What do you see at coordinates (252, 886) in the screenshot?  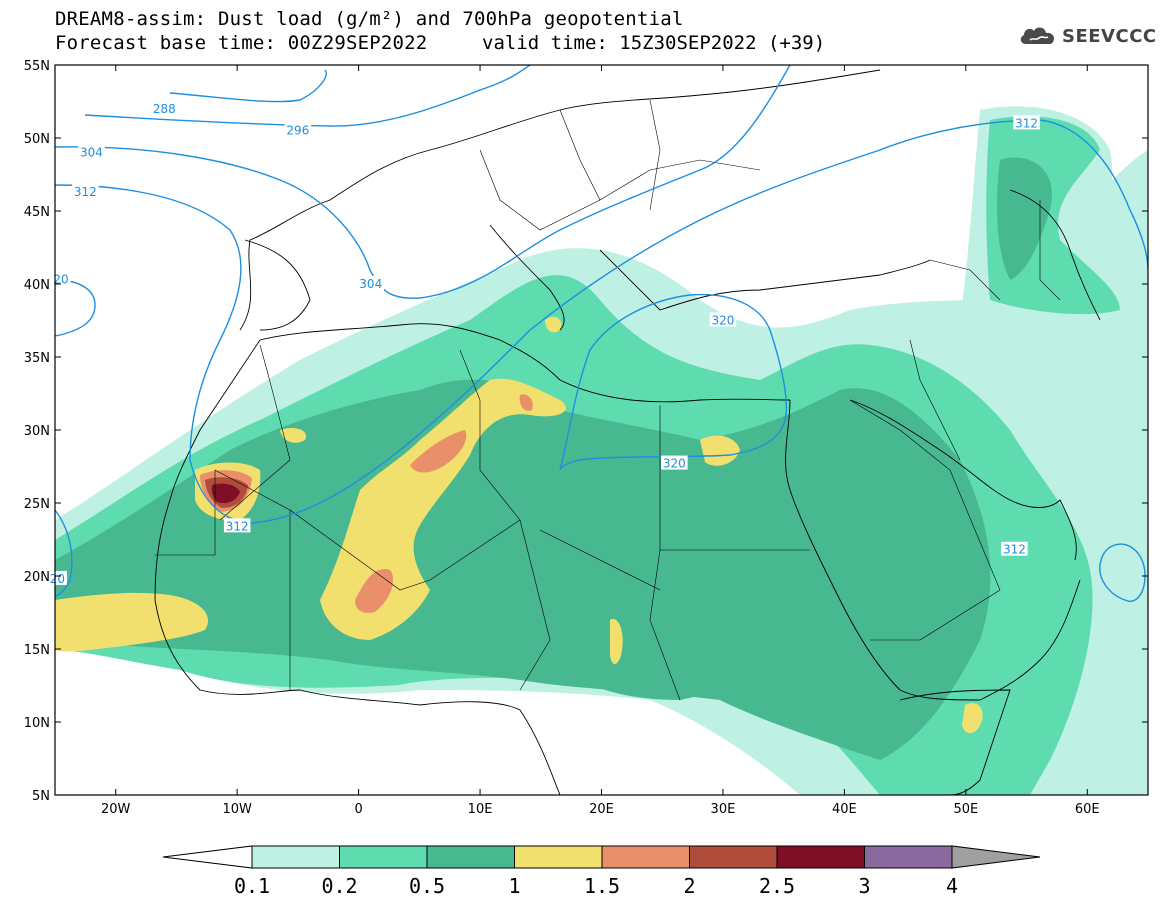 I see `colorbar-label: 0.1` at bounding box center [252, 886].